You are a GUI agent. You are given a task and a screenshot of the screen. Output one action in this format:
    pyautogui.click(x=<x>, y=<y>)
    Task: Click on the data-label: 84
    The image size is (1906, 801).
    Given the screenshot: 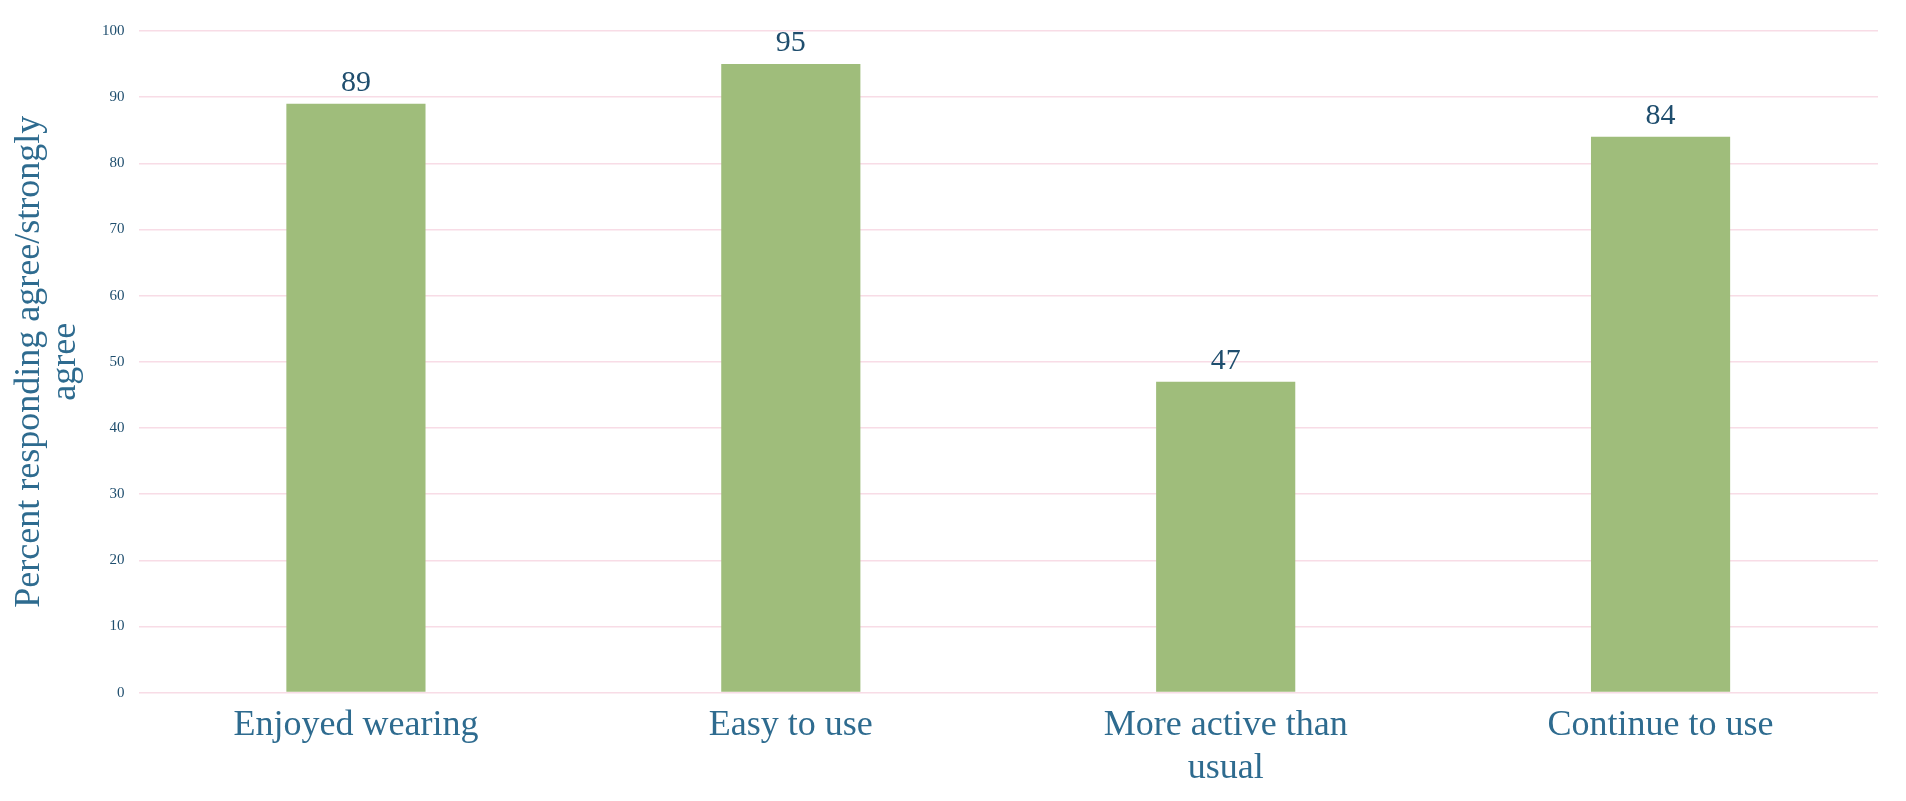 What is the action you would take?
    pyautogui.click(x=1660, y=113)
    